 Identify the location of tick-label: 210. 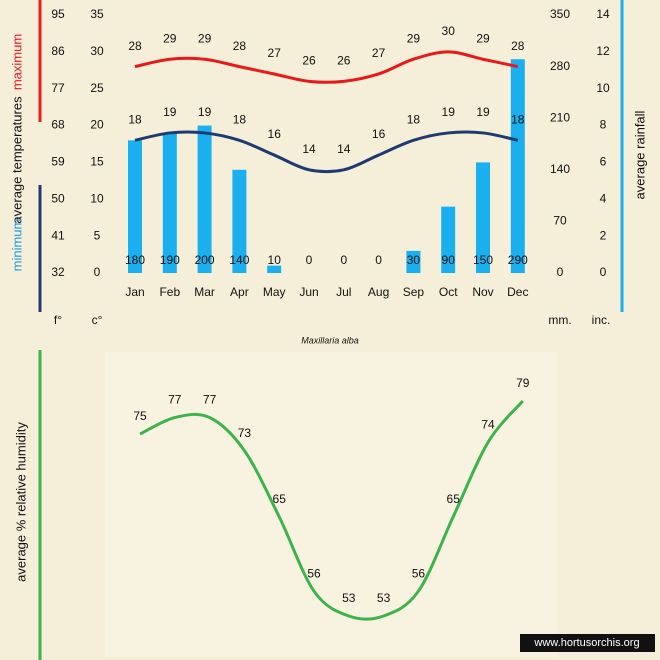
(560, 117).